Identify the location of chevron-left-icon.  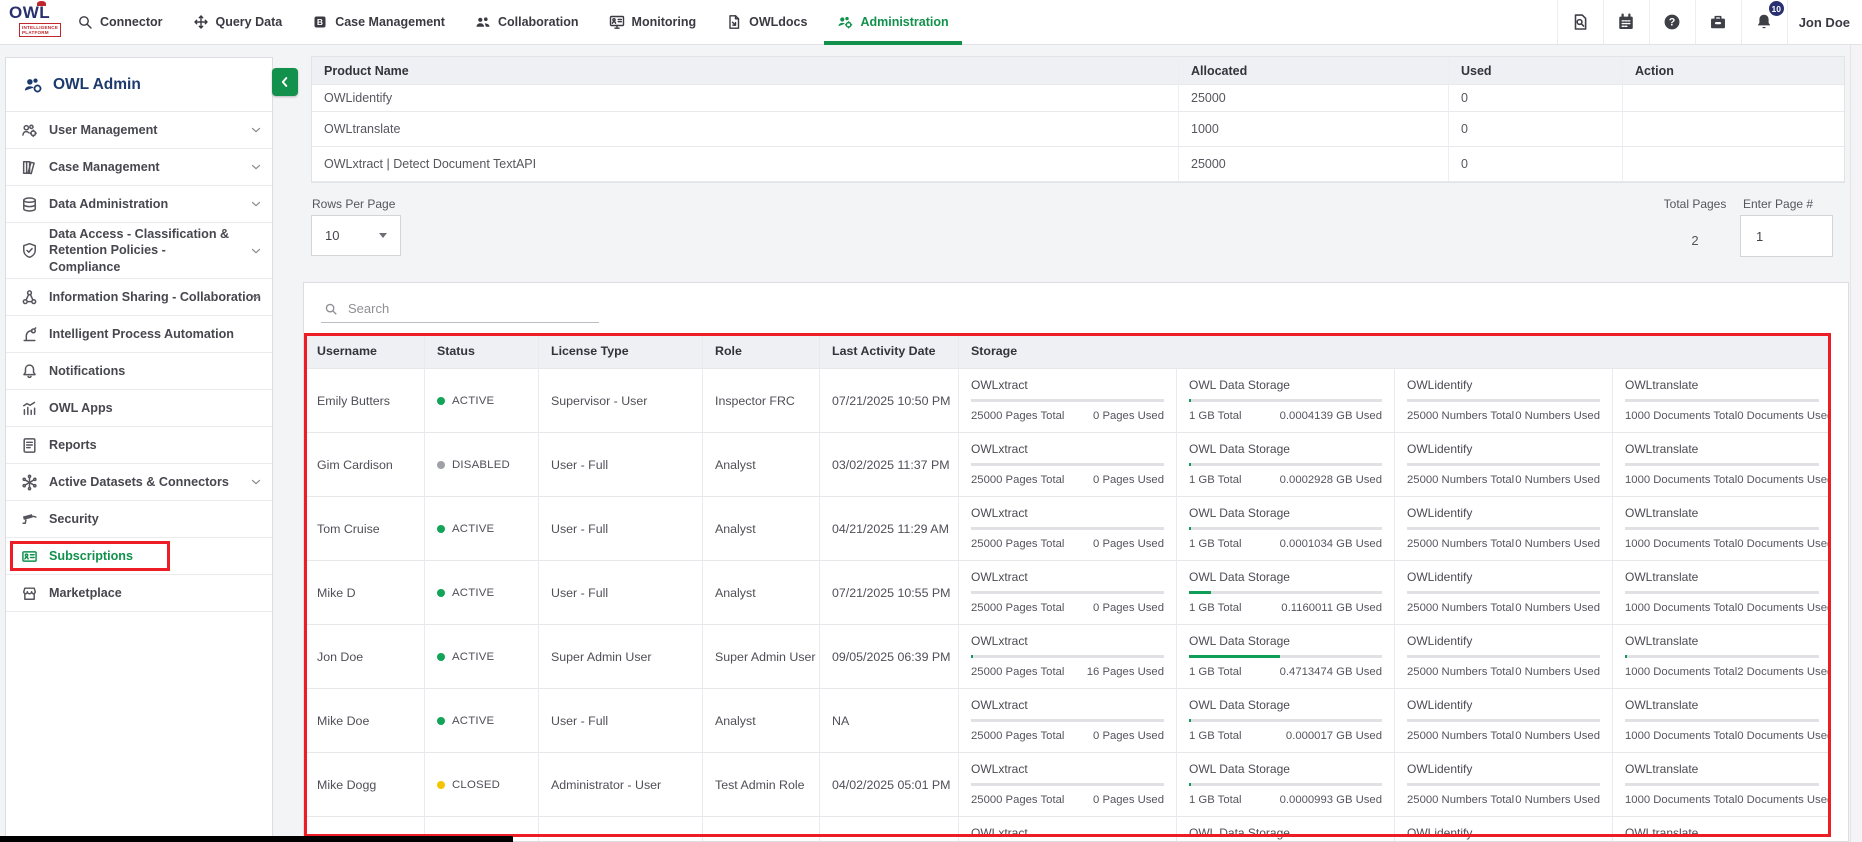
(284, 82).